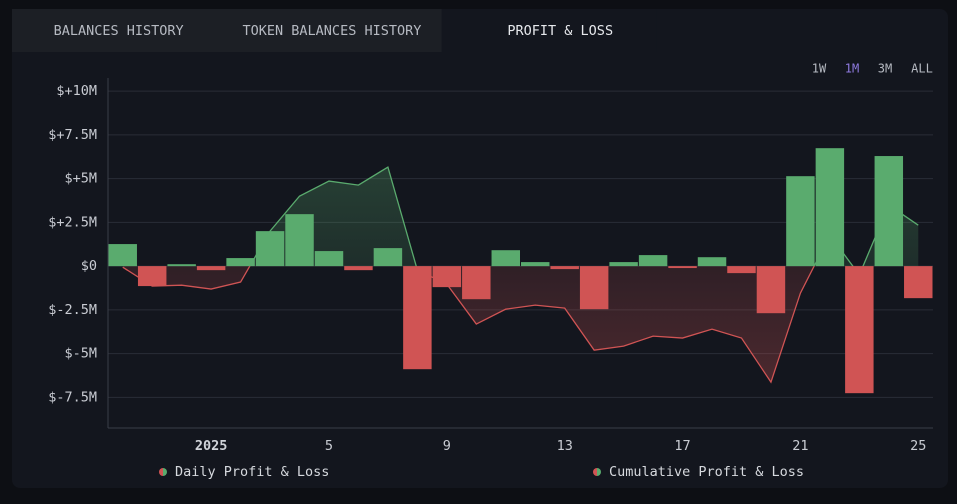 This screenshot has height=504, width=957. I want to click on tab: TOKEN BALANCES HISTORY, so click(332, 31).